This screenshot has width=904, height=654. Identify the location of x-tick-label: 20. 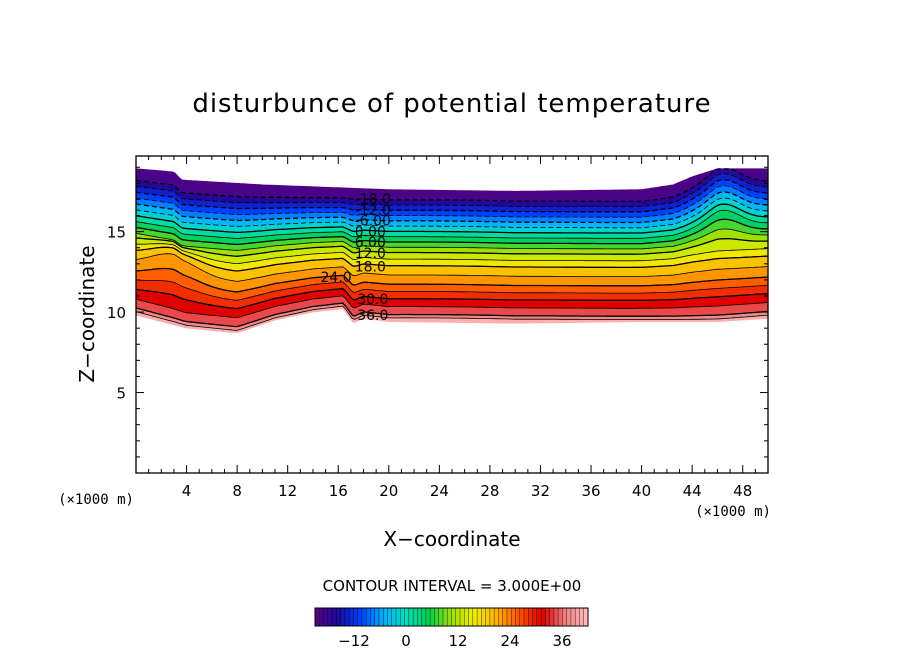
(388, 491).